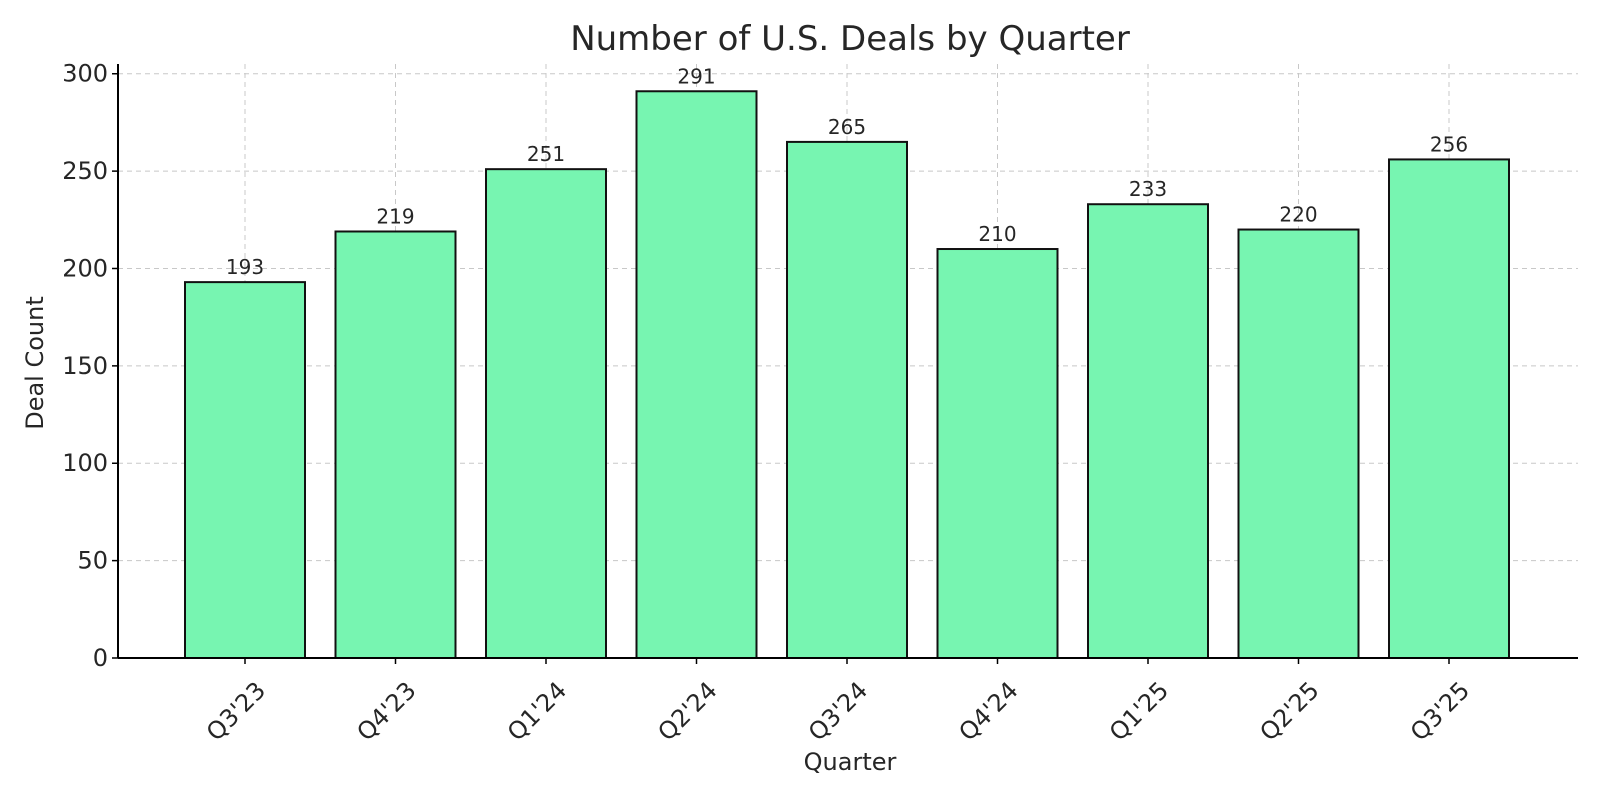 This screenshot has height=800, width=1600. Describe the element at coordinates (236, 711) in the screenshot. I see `x-tick-label: Q3'23` at that location.